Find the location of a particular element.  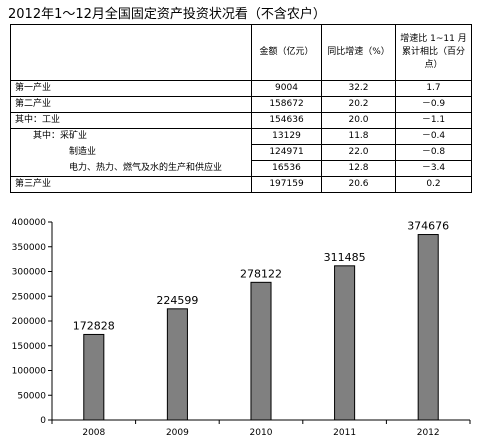

y-tick-label: 250000 is located at coordinates (29, 297).